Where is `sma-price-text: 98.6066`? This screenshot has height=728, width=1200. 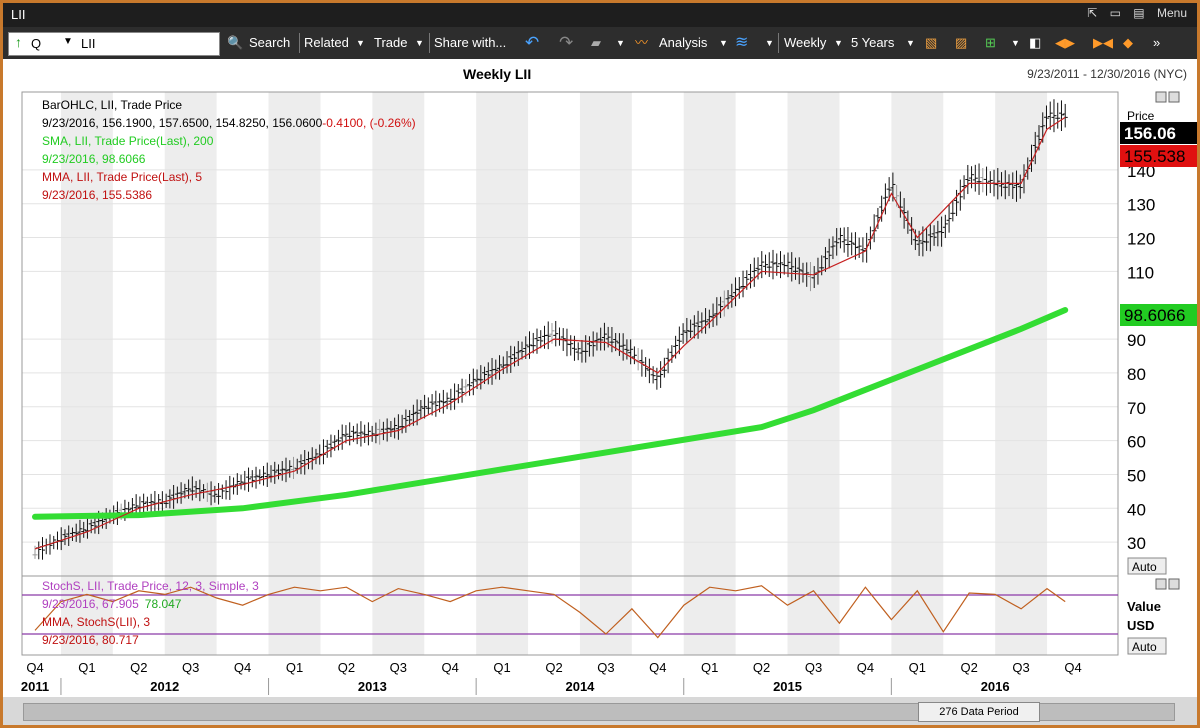 sma-price-text: 98.6066 is located at coordinates (1154, 315).